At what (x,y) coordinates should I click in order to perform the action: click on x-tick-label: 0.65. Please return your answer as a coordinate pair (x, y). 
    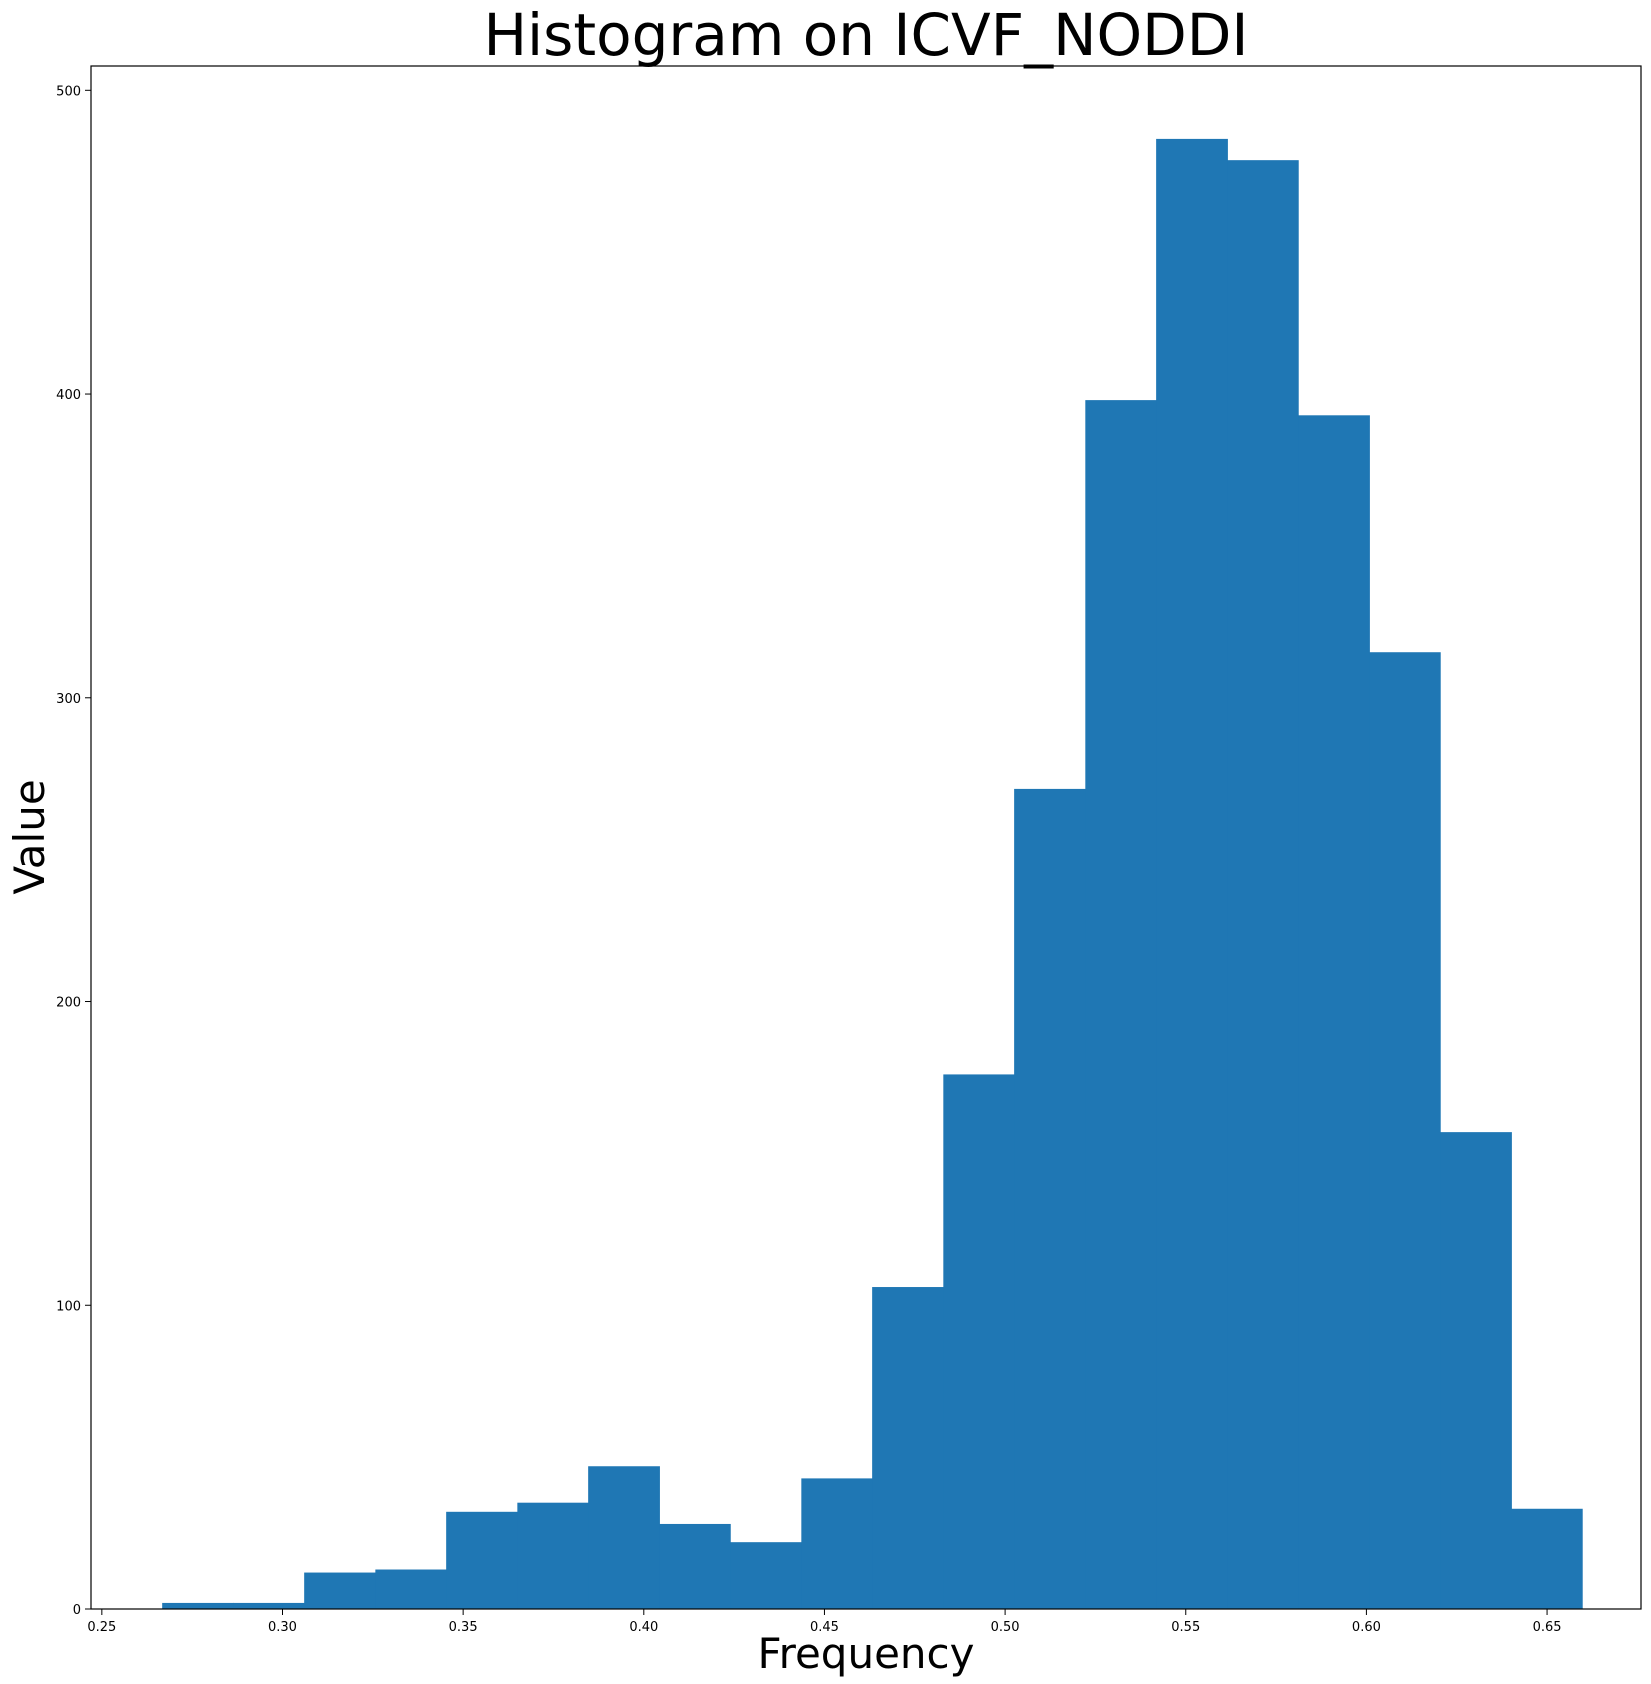
    Looking at the image, I should click on (1547, 1627).